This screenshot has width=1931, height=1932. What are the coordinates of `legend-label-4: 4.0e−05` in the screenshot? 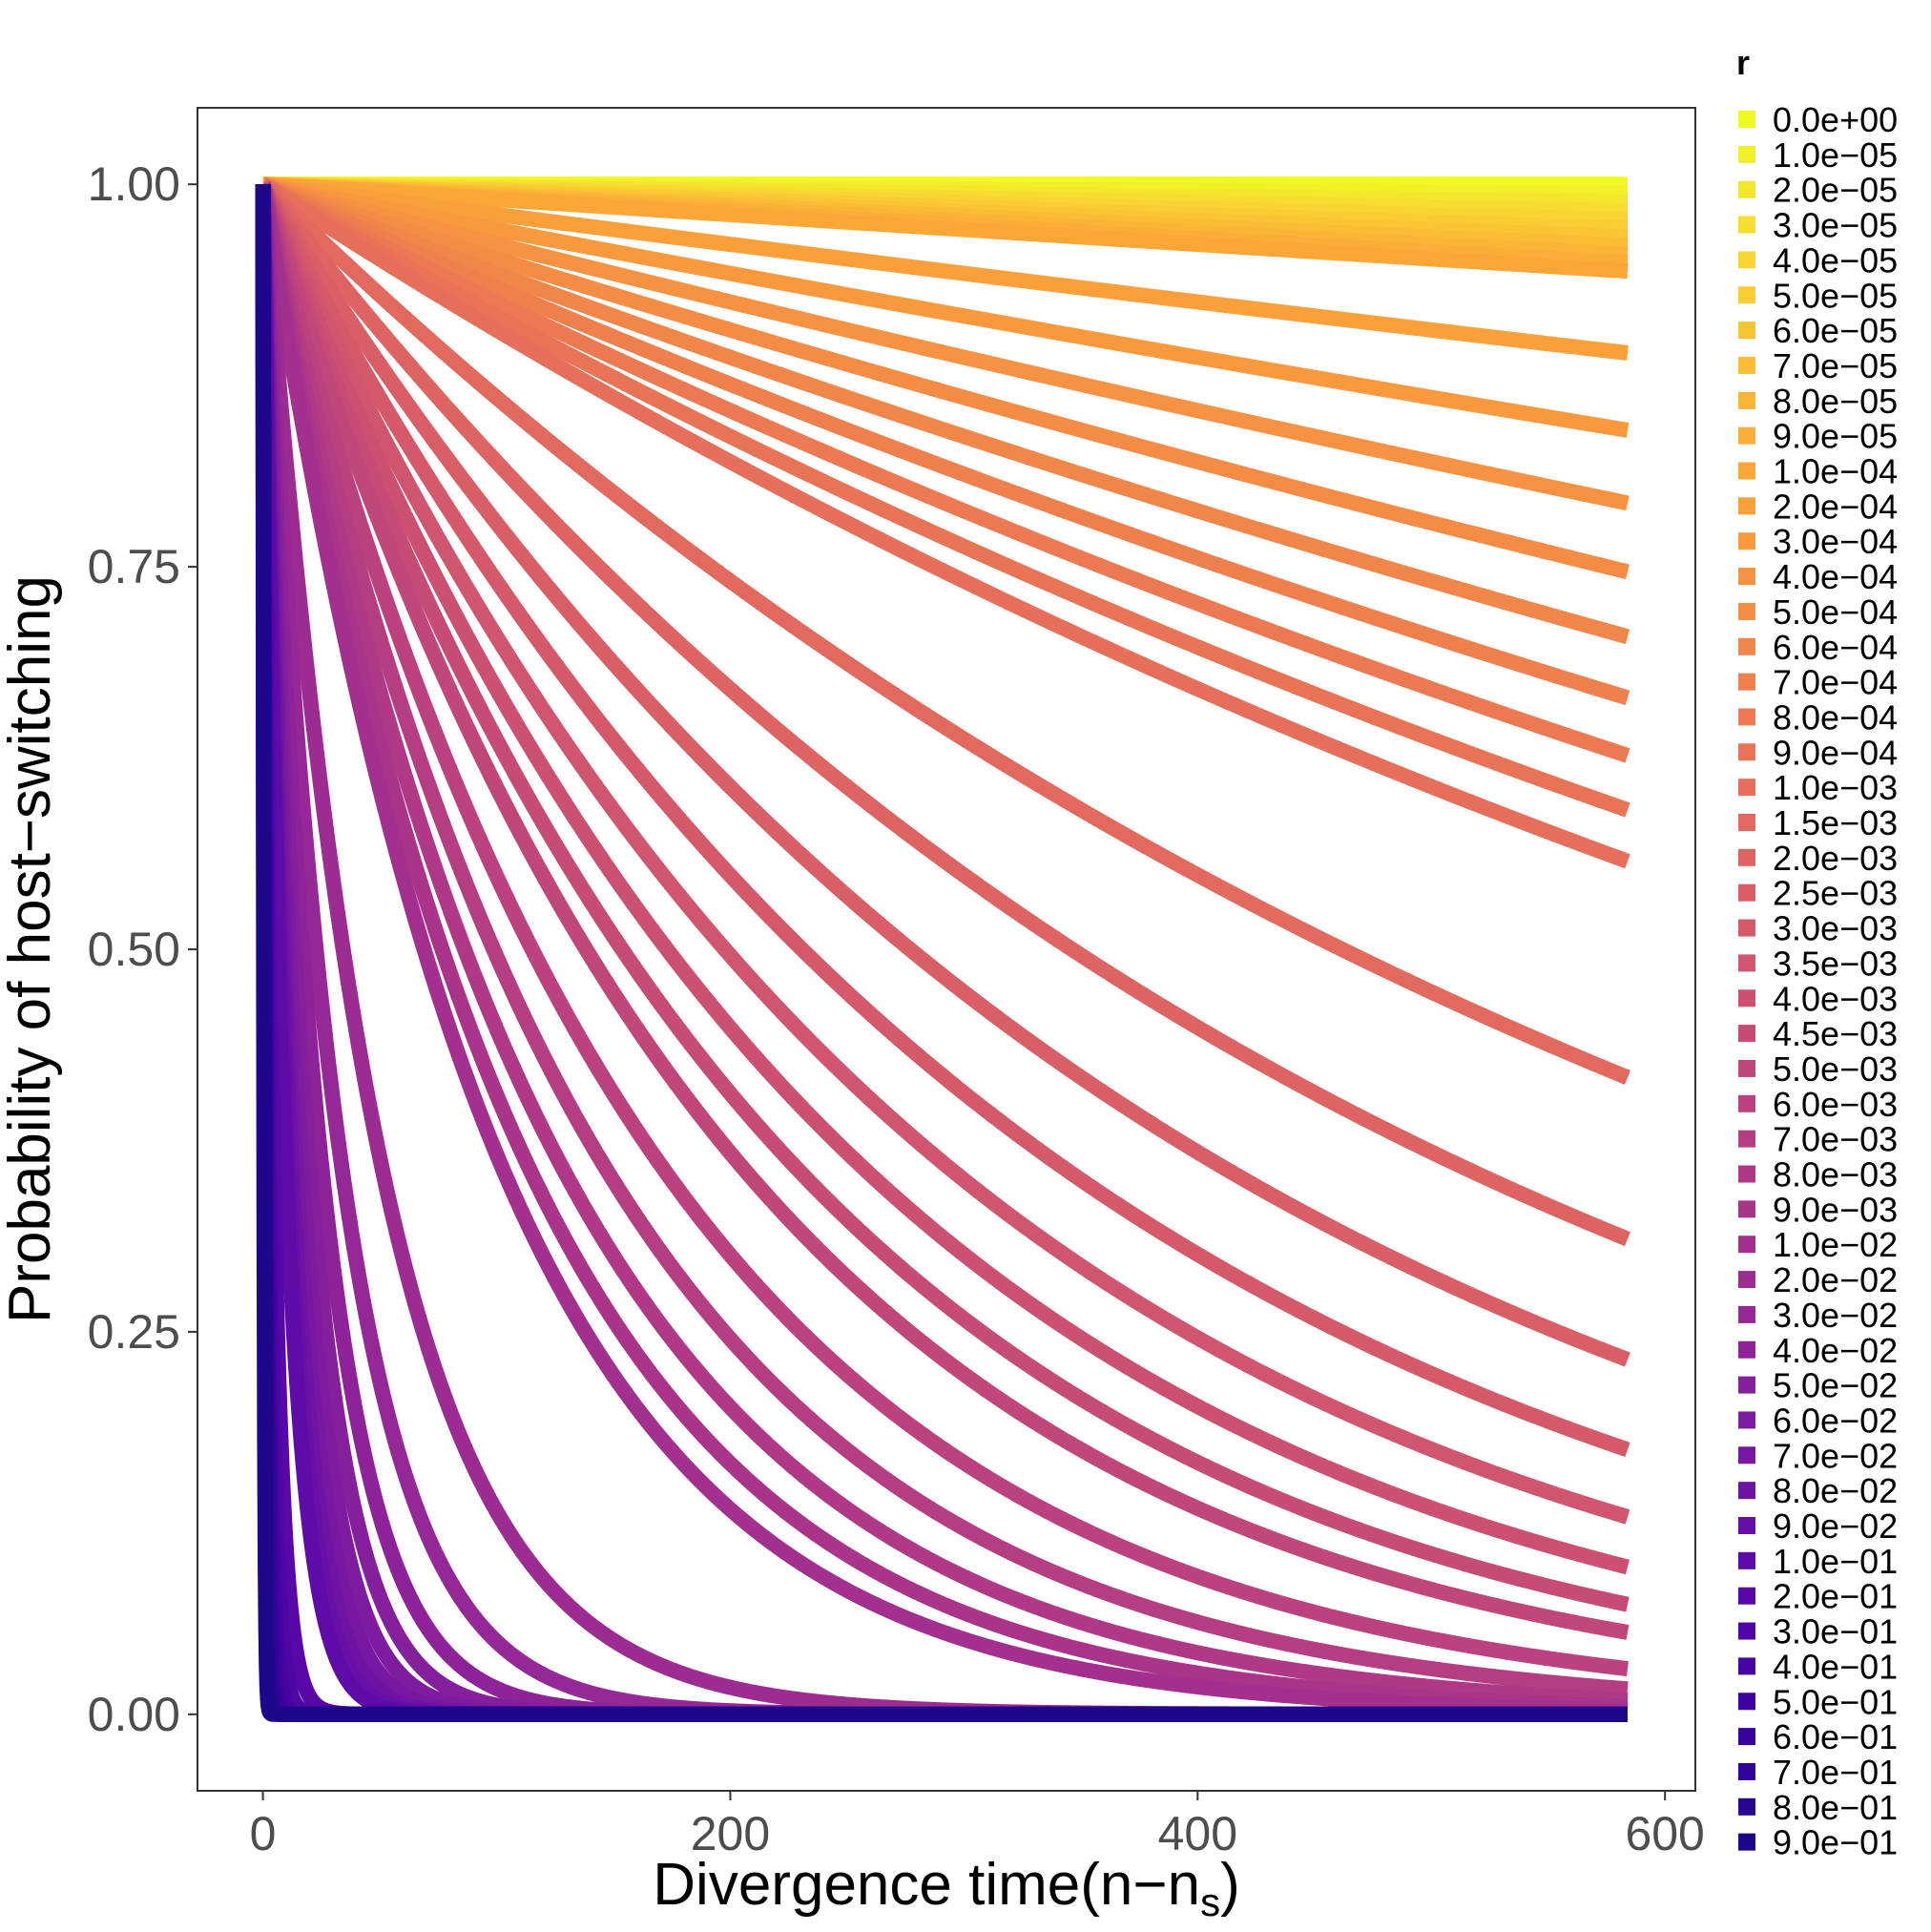 It's located at (1835, 260).